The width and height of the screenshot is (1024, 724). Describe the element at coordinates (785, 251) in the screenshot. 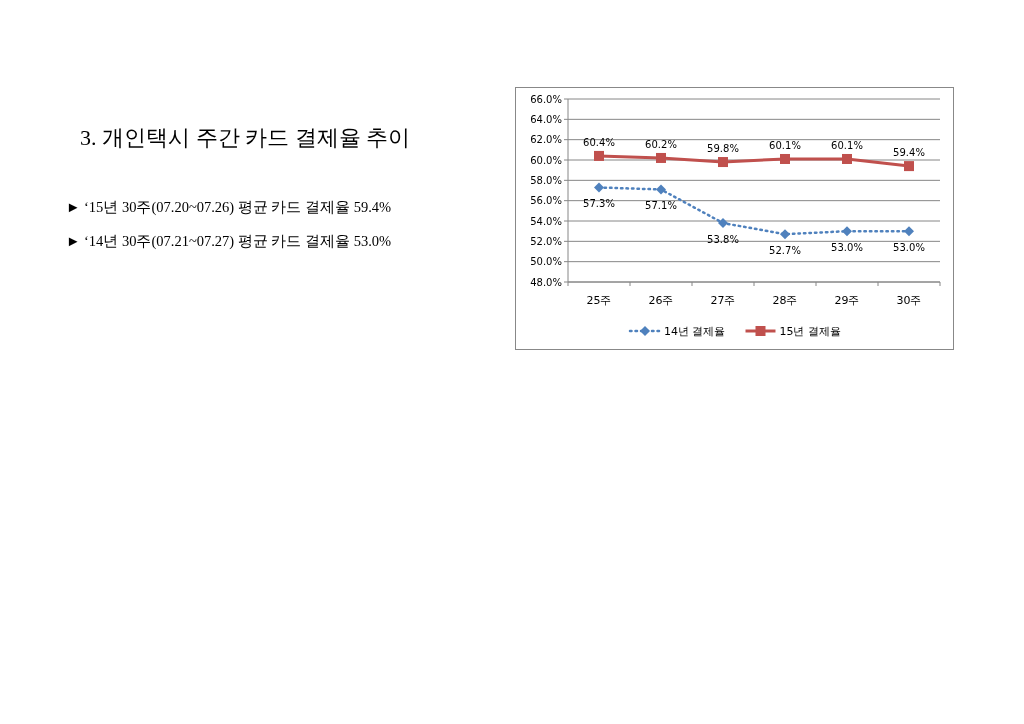

I see `data-label: 52.7%` at that location.